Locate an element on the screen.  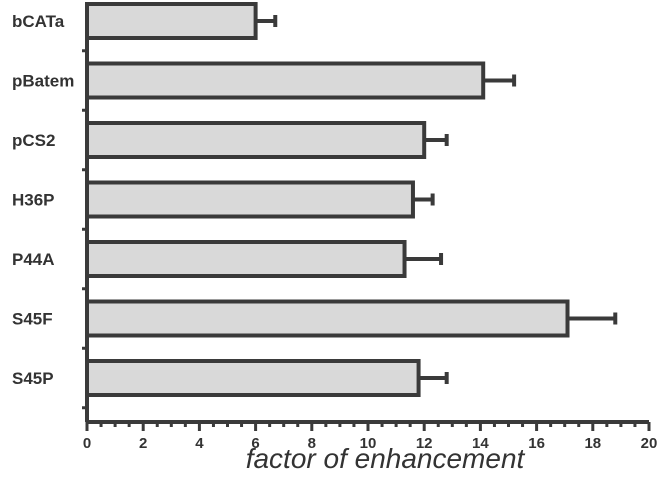
bar-pbatem is located at coordinates (285, 80).